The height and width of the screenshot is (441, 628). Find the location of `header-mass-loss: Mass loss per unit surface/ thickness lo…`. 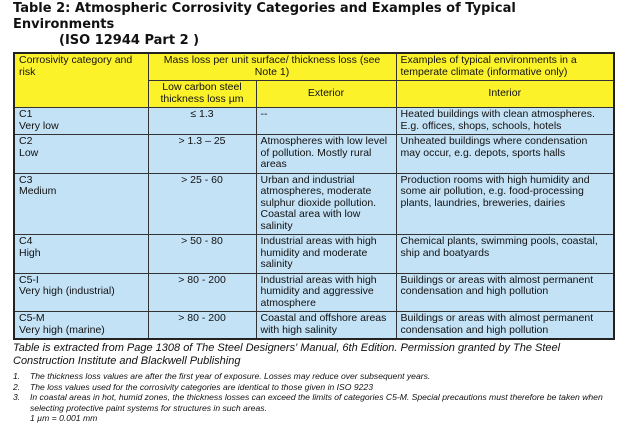

header-mass-loss: Mass loss per unit surface/ thickness lo… is located at coordinates (272, 66).